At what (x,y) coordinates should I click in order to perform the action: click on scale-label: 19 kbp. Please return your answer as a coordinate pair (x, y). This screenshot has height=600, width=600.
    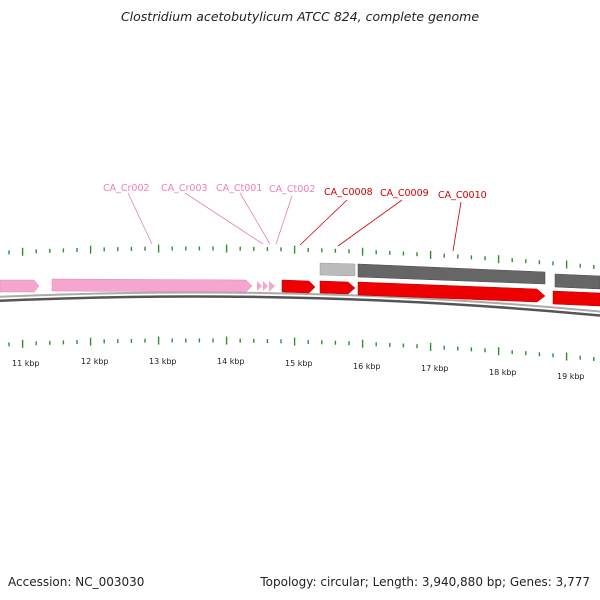
    Looking at the image, I should click on (571, 376).